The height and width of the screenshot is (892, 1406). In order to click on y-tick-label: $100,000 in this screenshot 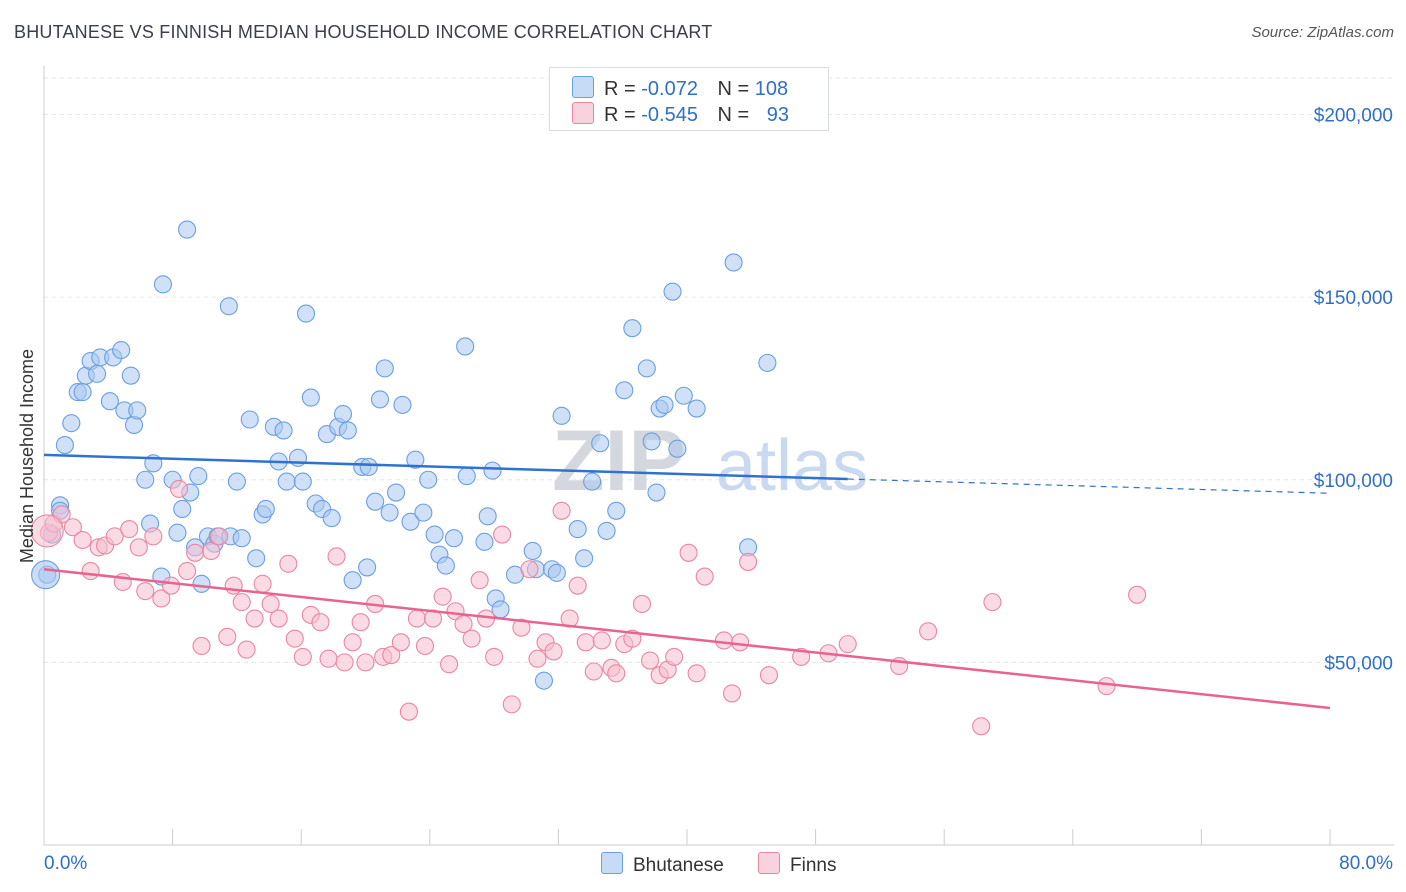, I will do `click(1353, 481)`.